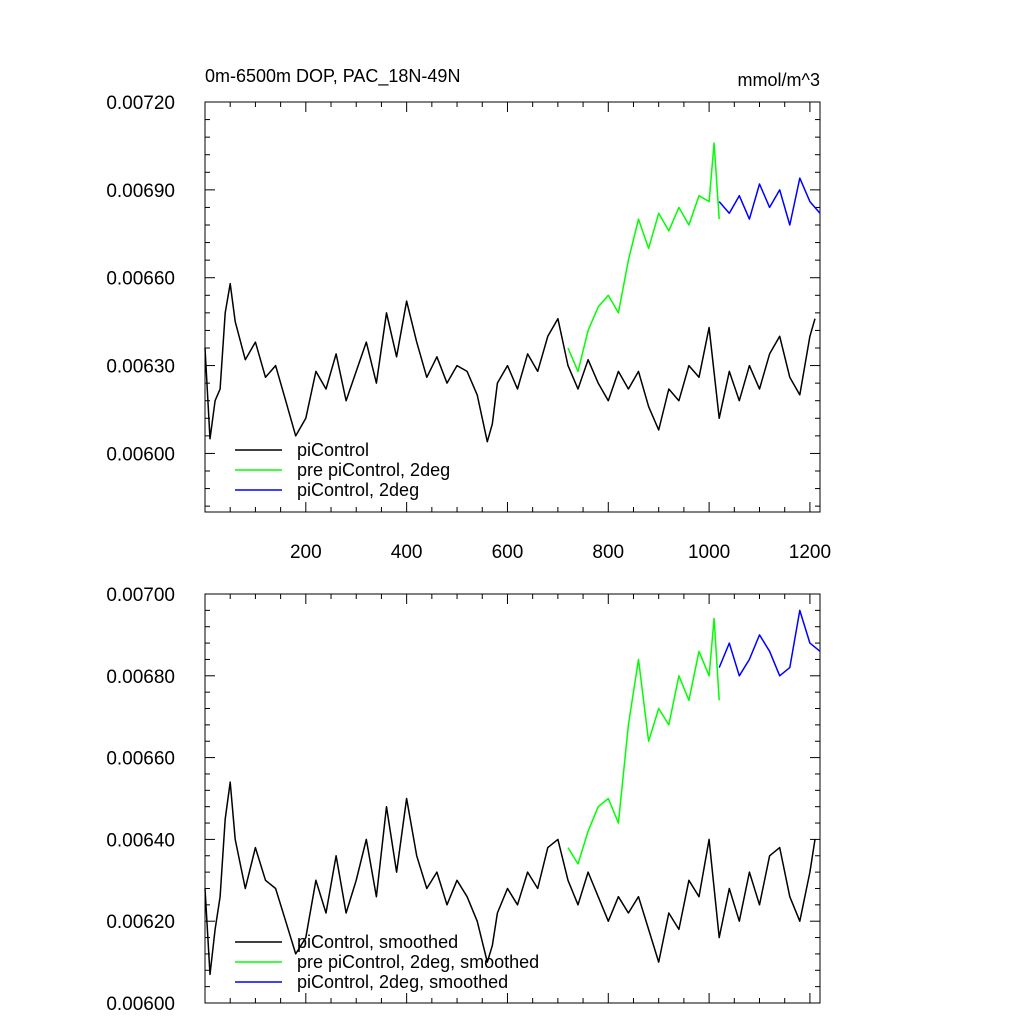  I want to click on legend-label: piControl, smoothed, so click(377, 942).